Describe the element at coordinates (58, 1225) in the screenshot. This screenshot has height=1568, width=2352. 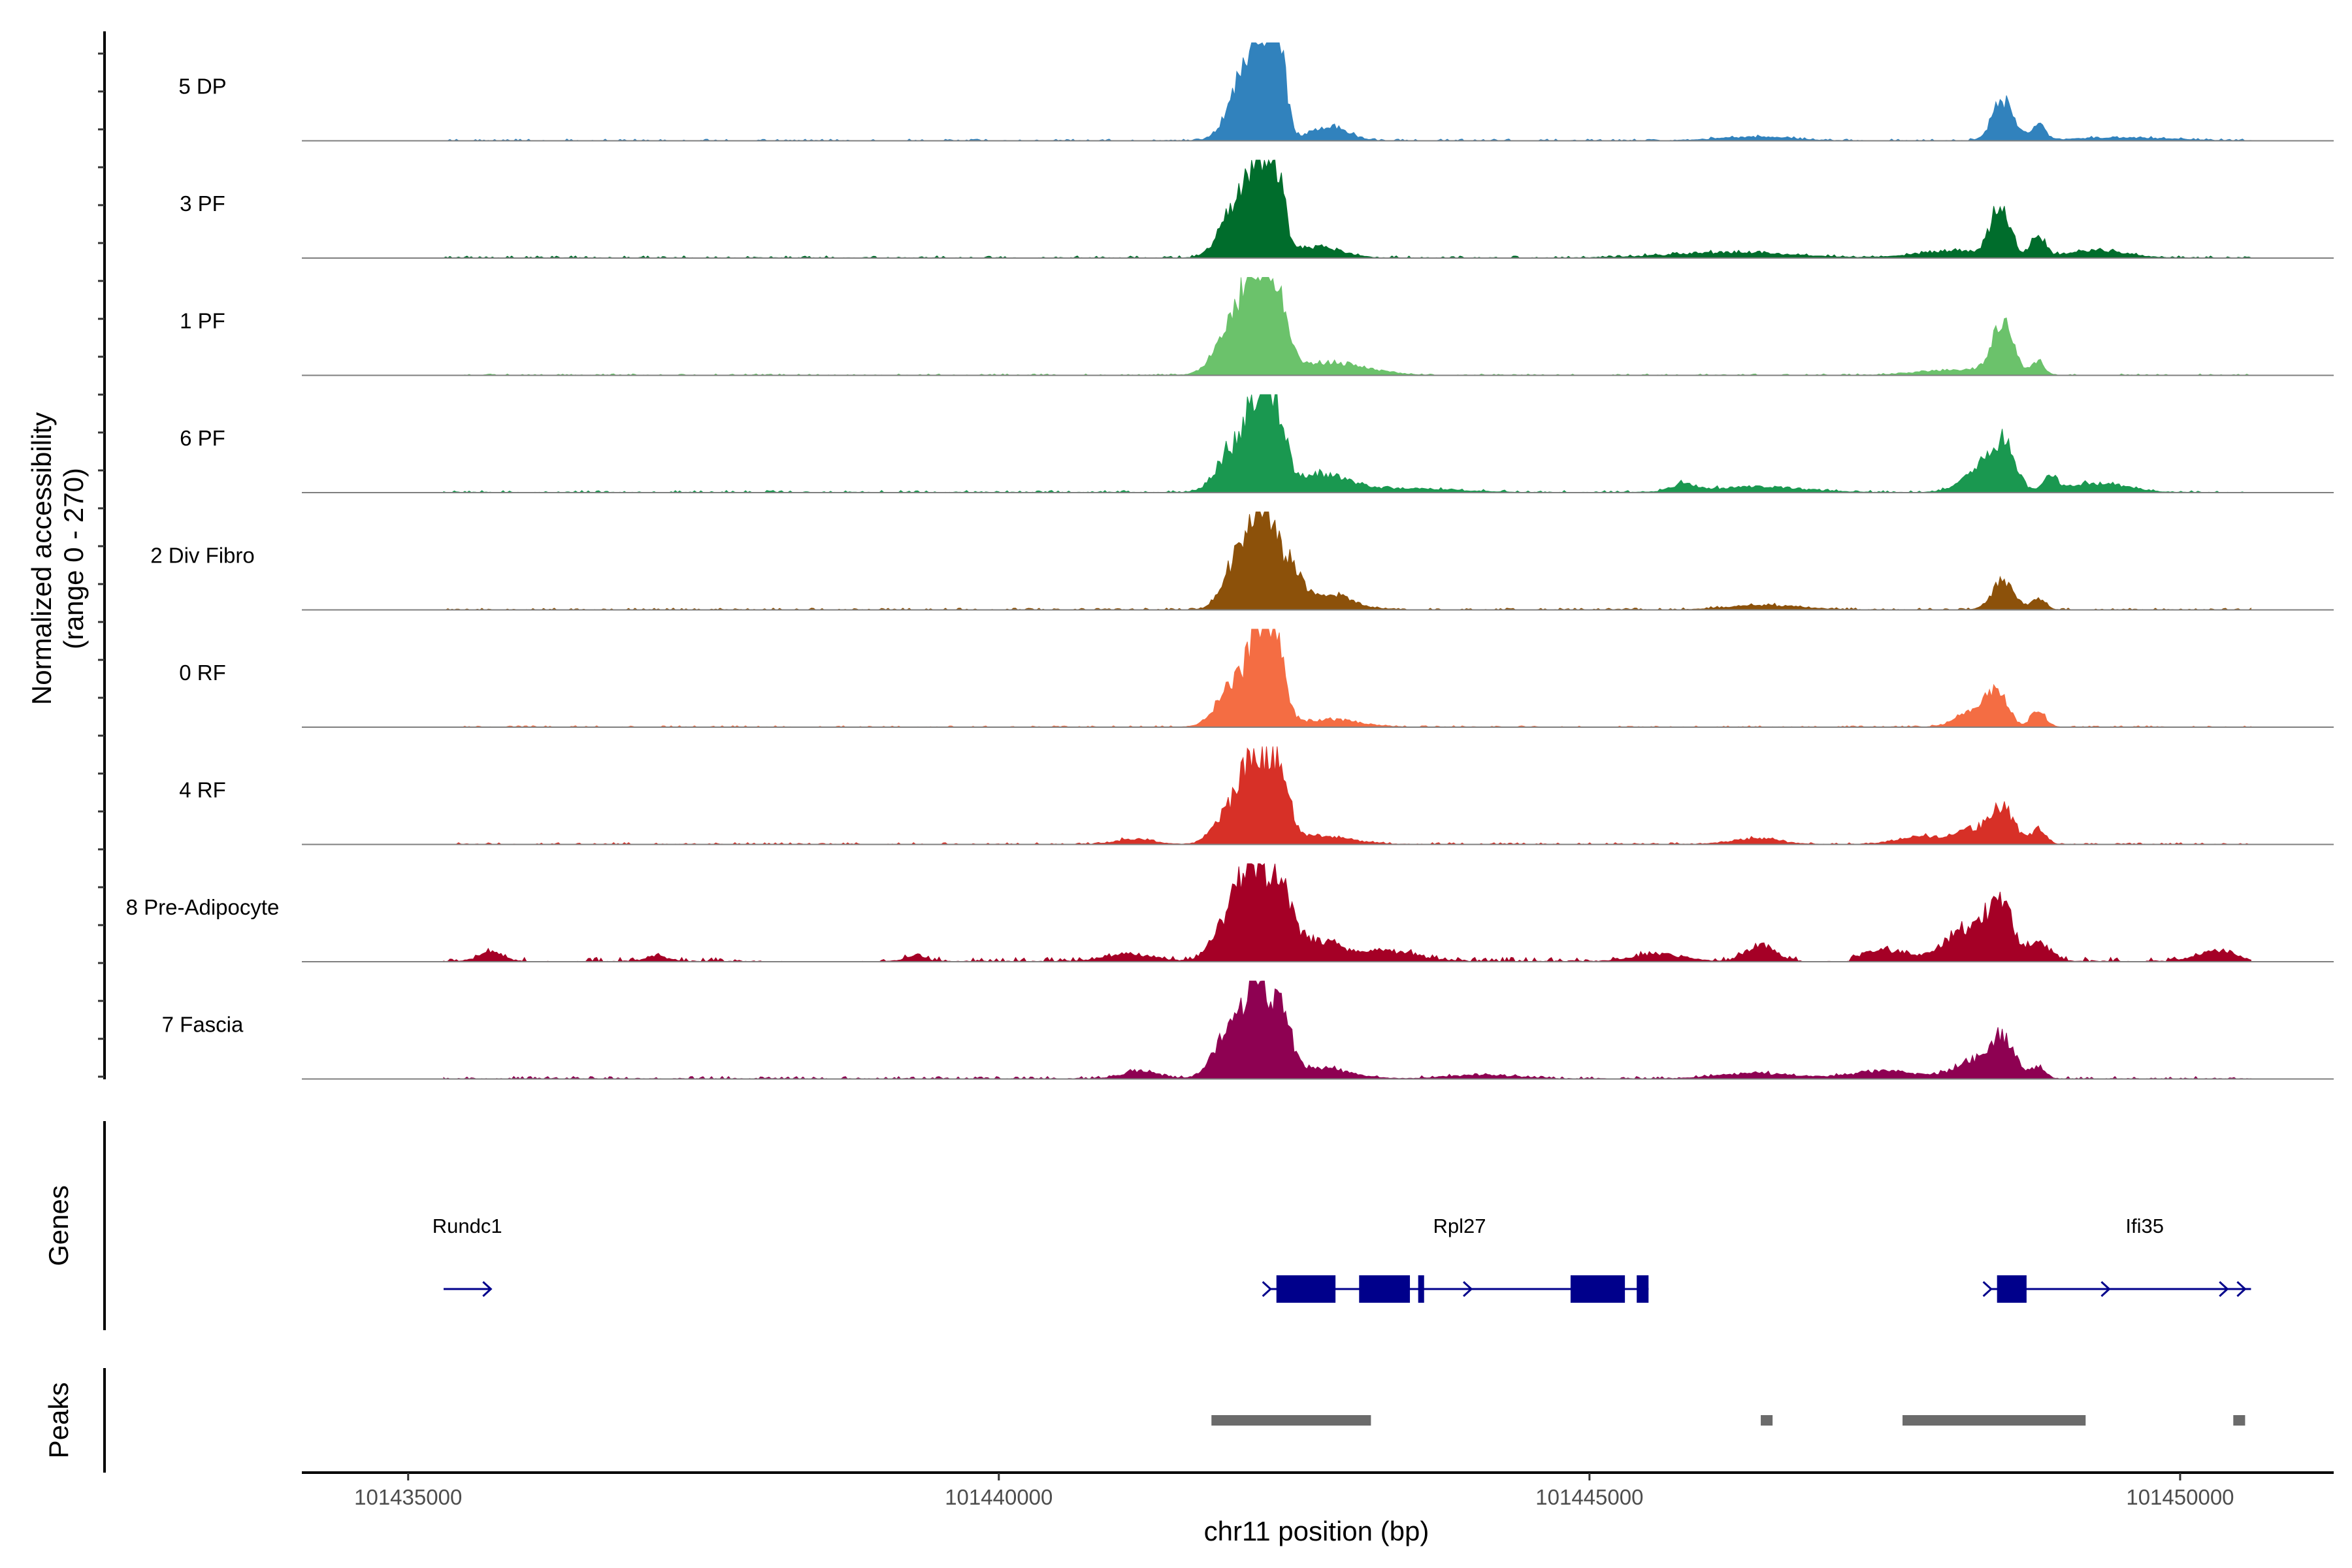
I see `genes-track-label: Genes` at that location.